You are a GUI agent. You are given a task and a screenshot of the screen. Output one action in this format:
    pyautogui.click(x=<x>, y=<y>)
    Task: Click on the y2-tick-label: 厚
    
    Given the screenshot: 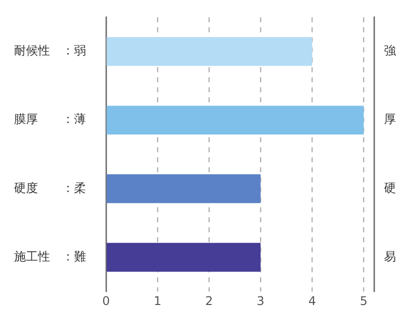 What is the action you would take?
    pyautogui.click(x=390, y=119)
    